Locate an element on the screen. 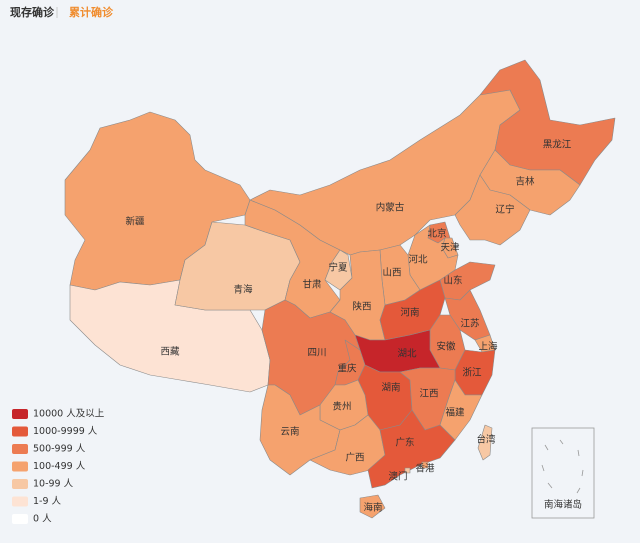 Image resolution: width=640 pixels, height=543 pixels. province-label: 江苏 is located at coordinates (470, 324).